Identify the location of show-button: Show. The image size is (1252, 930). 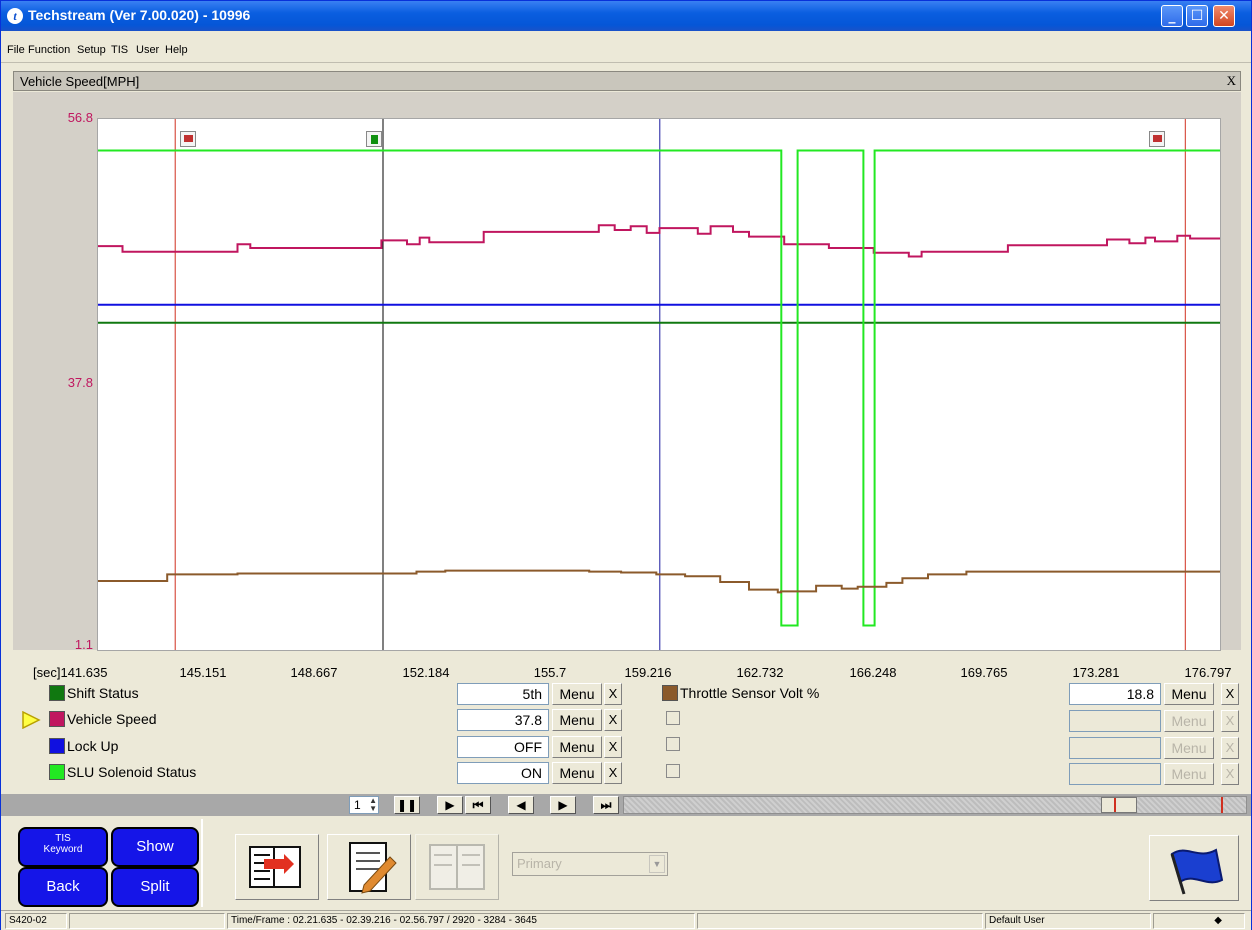
(155, 847).